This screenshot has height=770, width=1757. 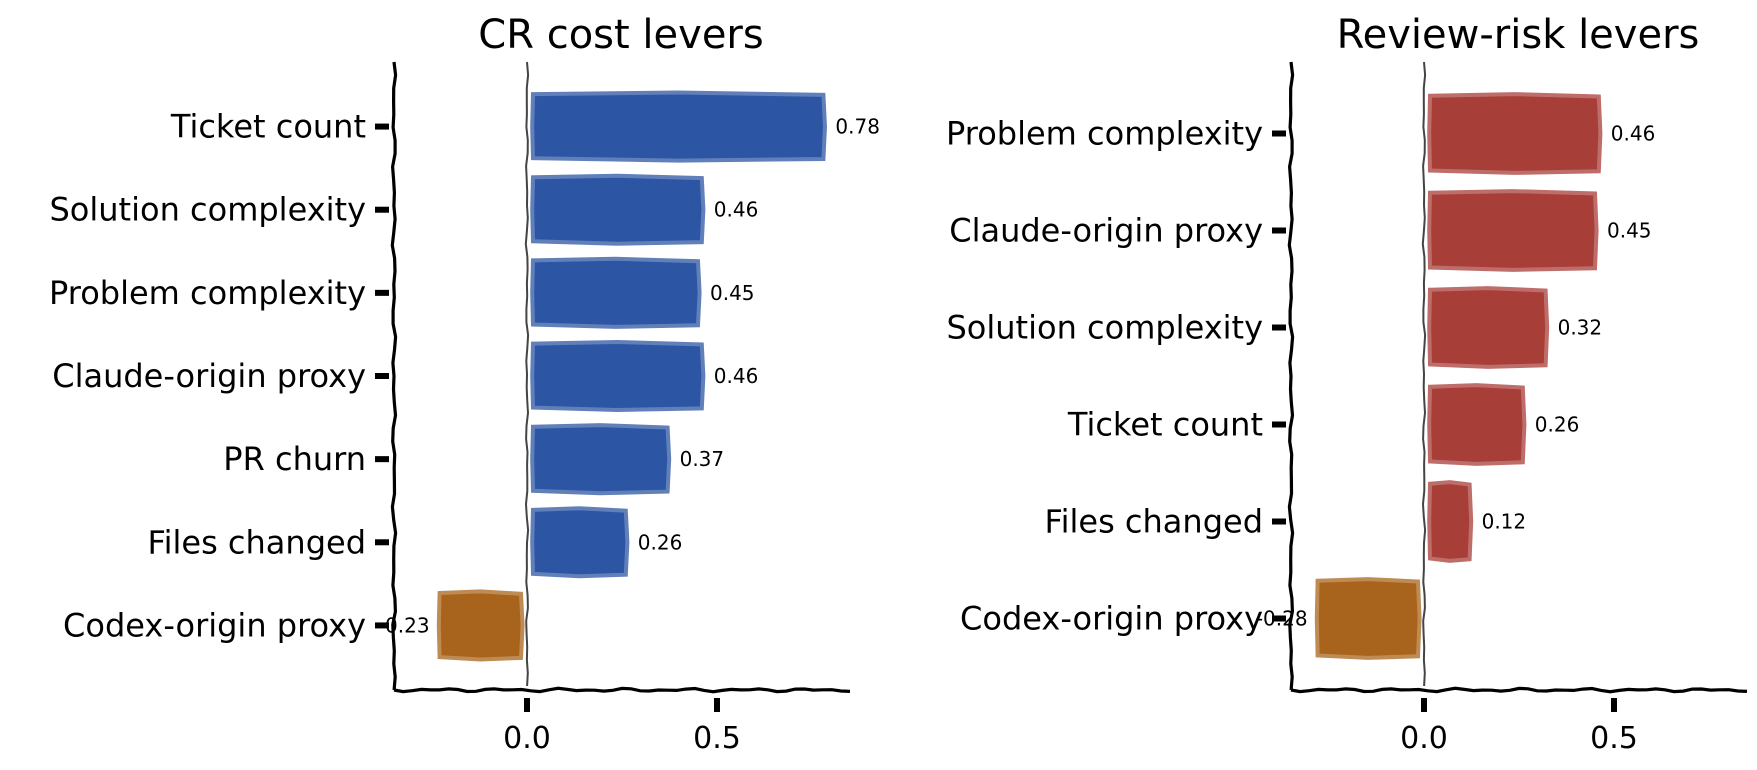 What do you see at coordinates (1580, 328) in the screenshot?
I see `data-value-label: 0.32` at bounding box center [1580, 328].